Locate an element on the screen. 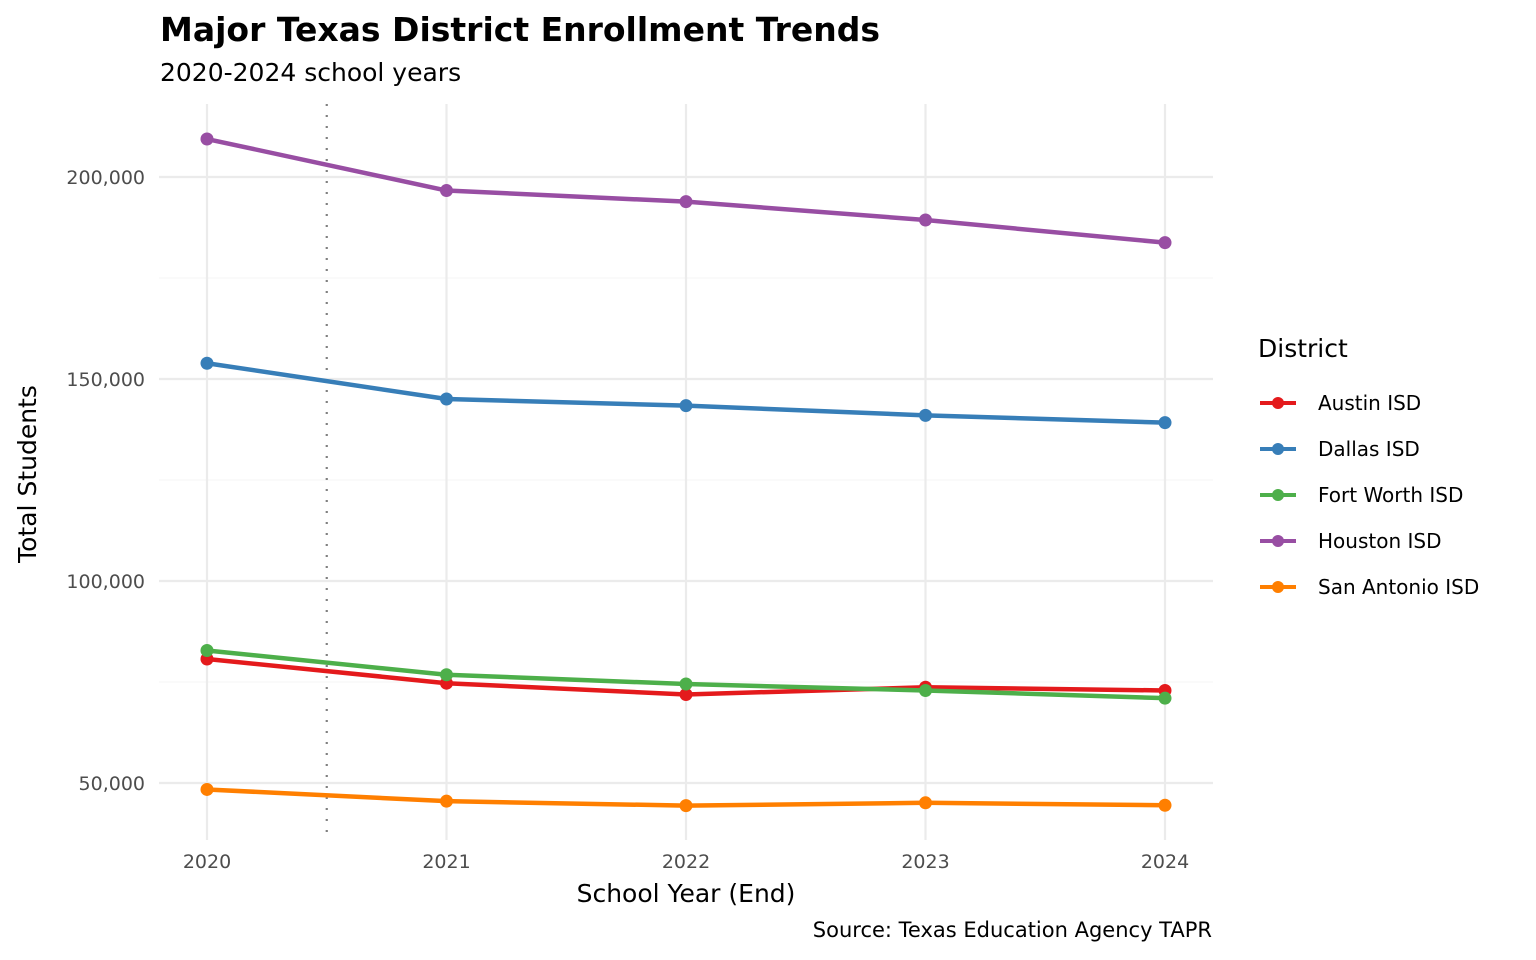 The height and width of the screenshot is (960, 1536). legend-item: Austin ISD is located at coordinates (1368, 403).